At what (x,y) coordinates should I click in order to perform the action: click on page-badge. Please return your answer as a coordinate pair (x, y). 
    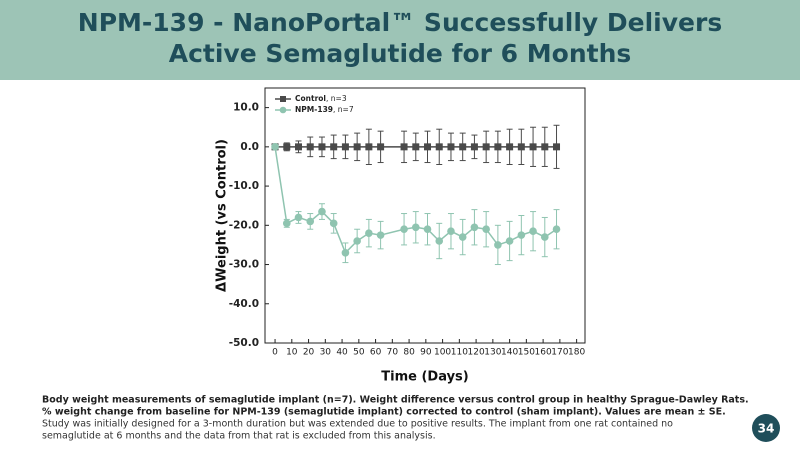
    Looking at the image, I should click on (766, 428).